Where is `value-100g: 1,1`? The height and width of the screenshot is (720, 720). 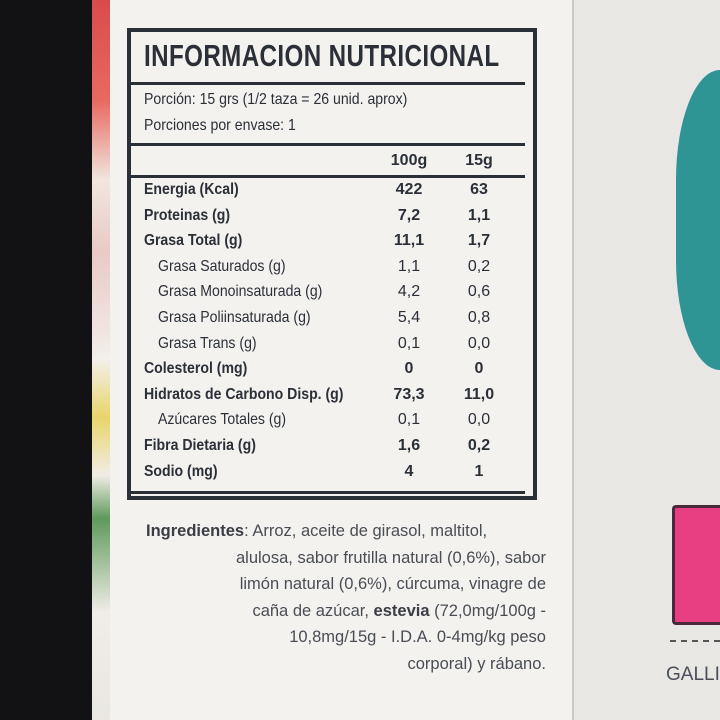 value-100g: 1,1 is located at coordinates (409, 266).